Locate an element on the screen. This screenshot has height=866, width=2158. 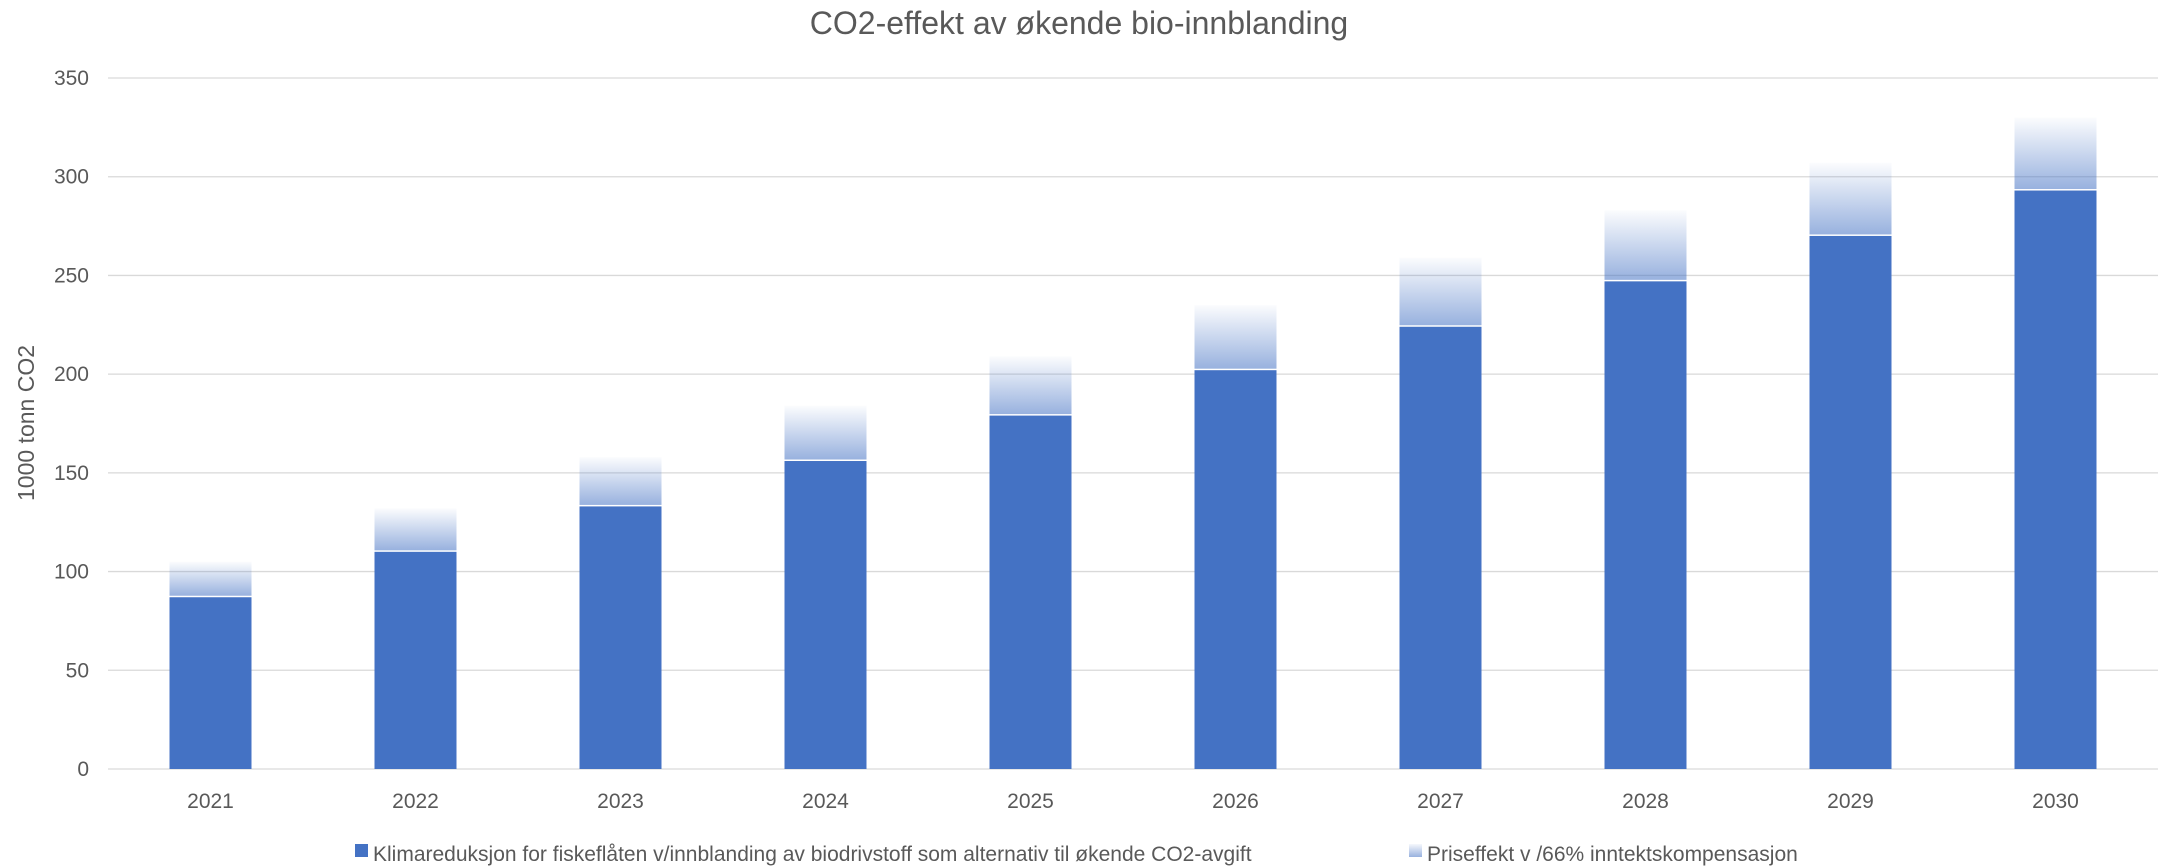
bar-priseffekt-2023 is located at coordinates (620, 481).